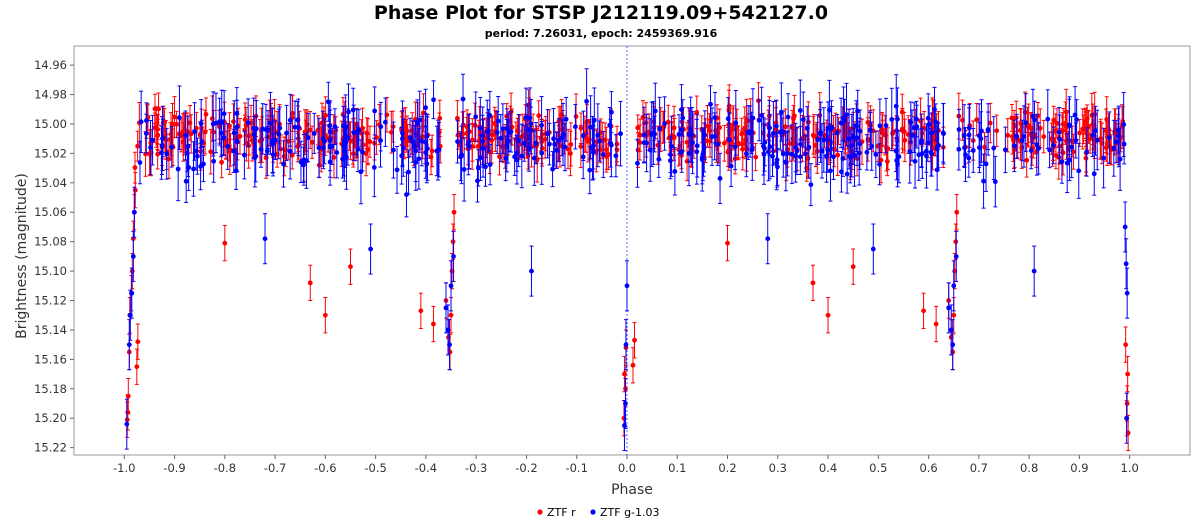 The image size is (1202, 527). I want to click on x-tick-label: -0.5, so click(375, 468).